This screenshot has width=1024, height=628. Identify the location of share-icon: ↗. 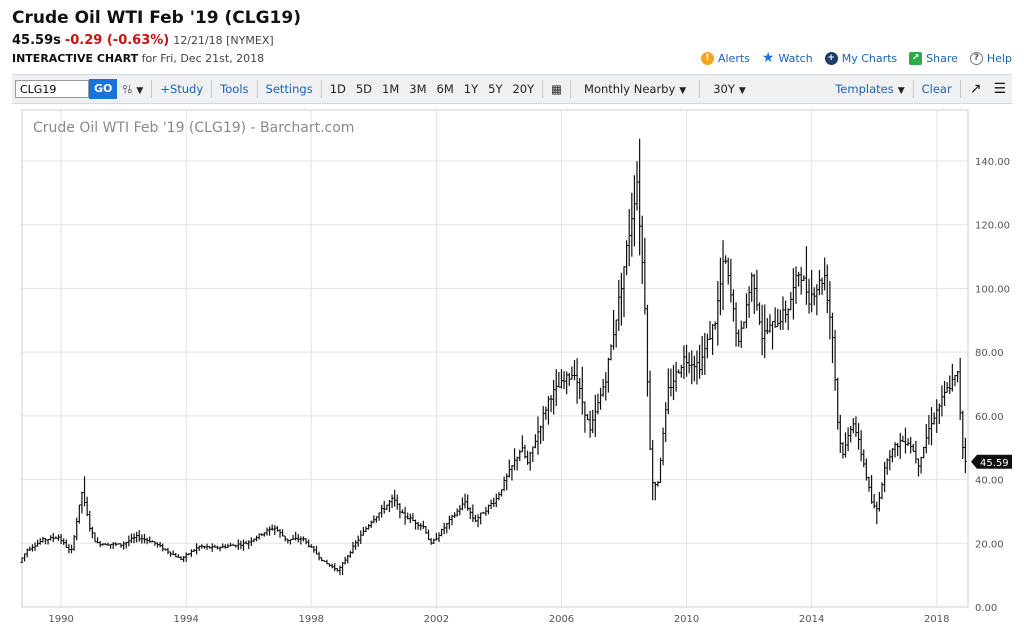
(916, 58).